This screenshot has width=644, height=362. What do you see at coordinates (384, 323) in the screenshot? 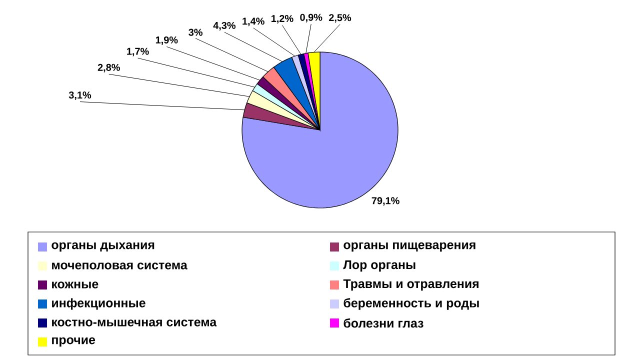
I see `legend-label: болезни глаз` at bounding box center [384, 323].